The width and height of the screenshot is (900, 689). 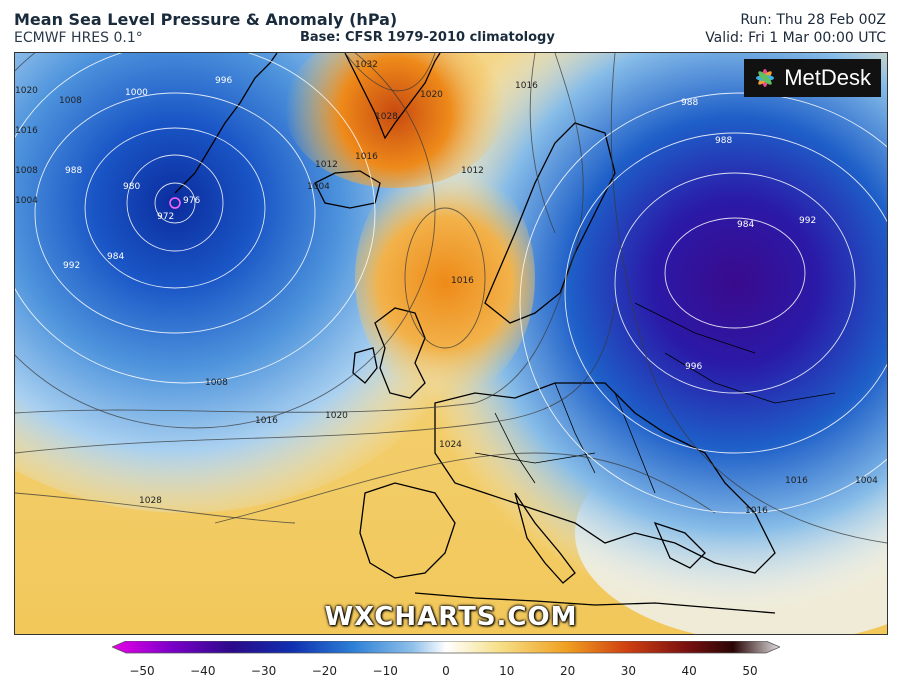 What do you see at coordinates (827, 77) in the screenshot?
I see `logo-text: MetDesk` at bounding box center [827, 77].